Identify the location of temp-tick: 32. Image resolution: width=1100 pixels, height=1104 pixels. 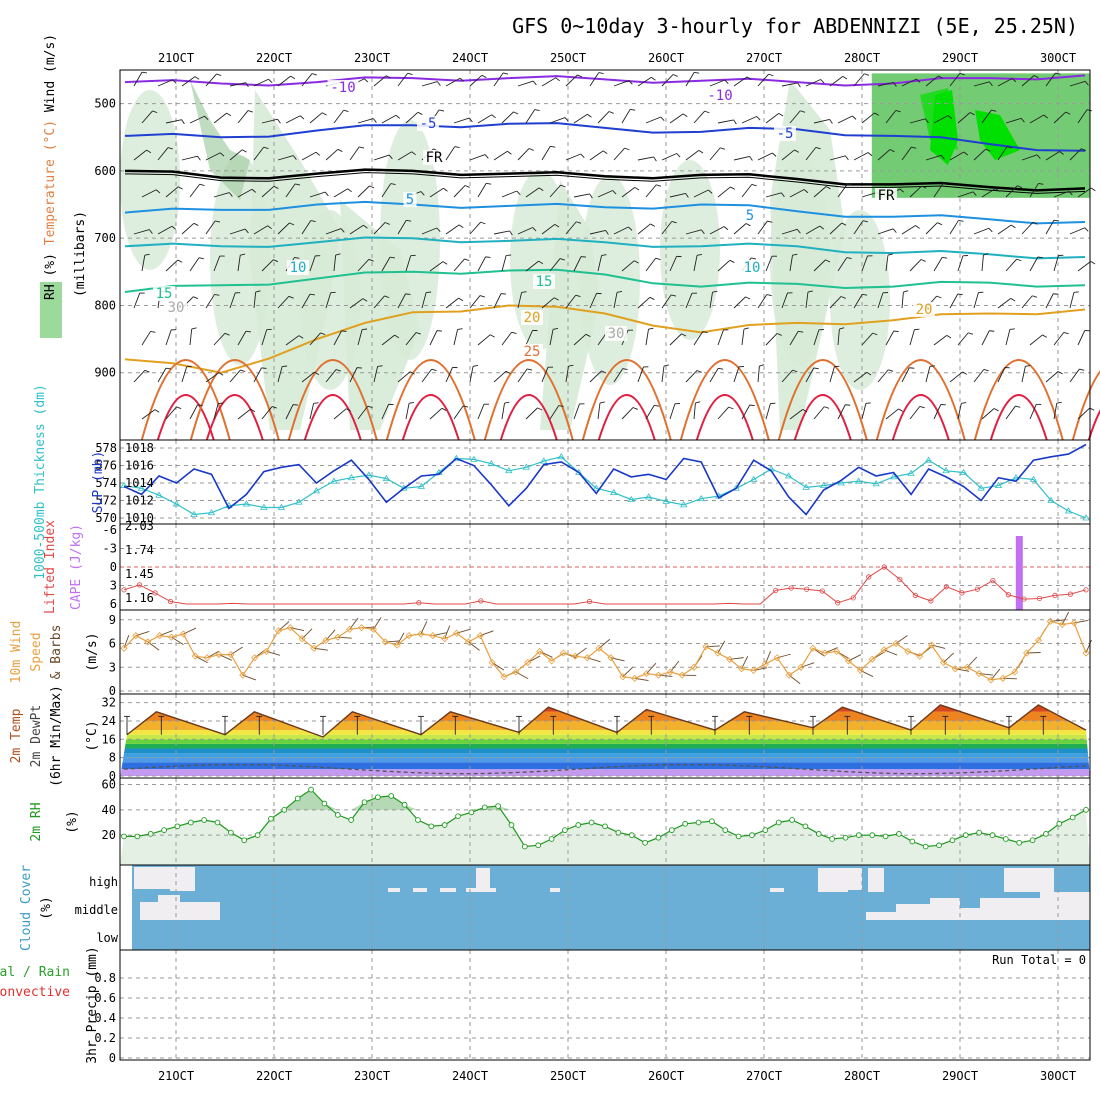
(109, 703).